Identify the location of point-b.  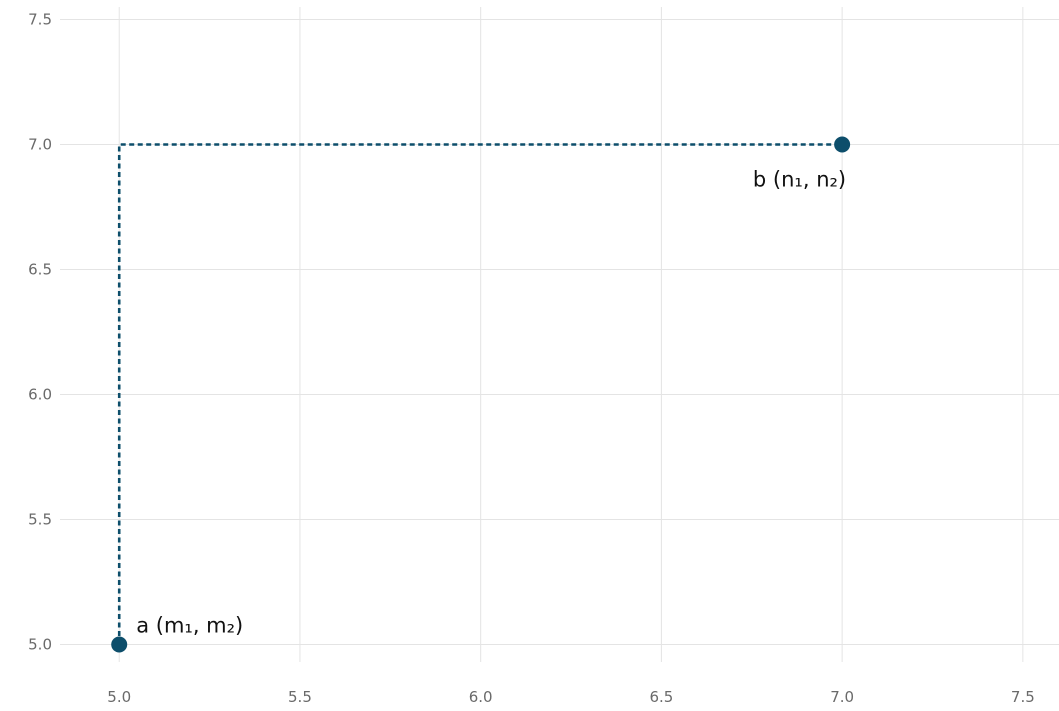
(842, 144).